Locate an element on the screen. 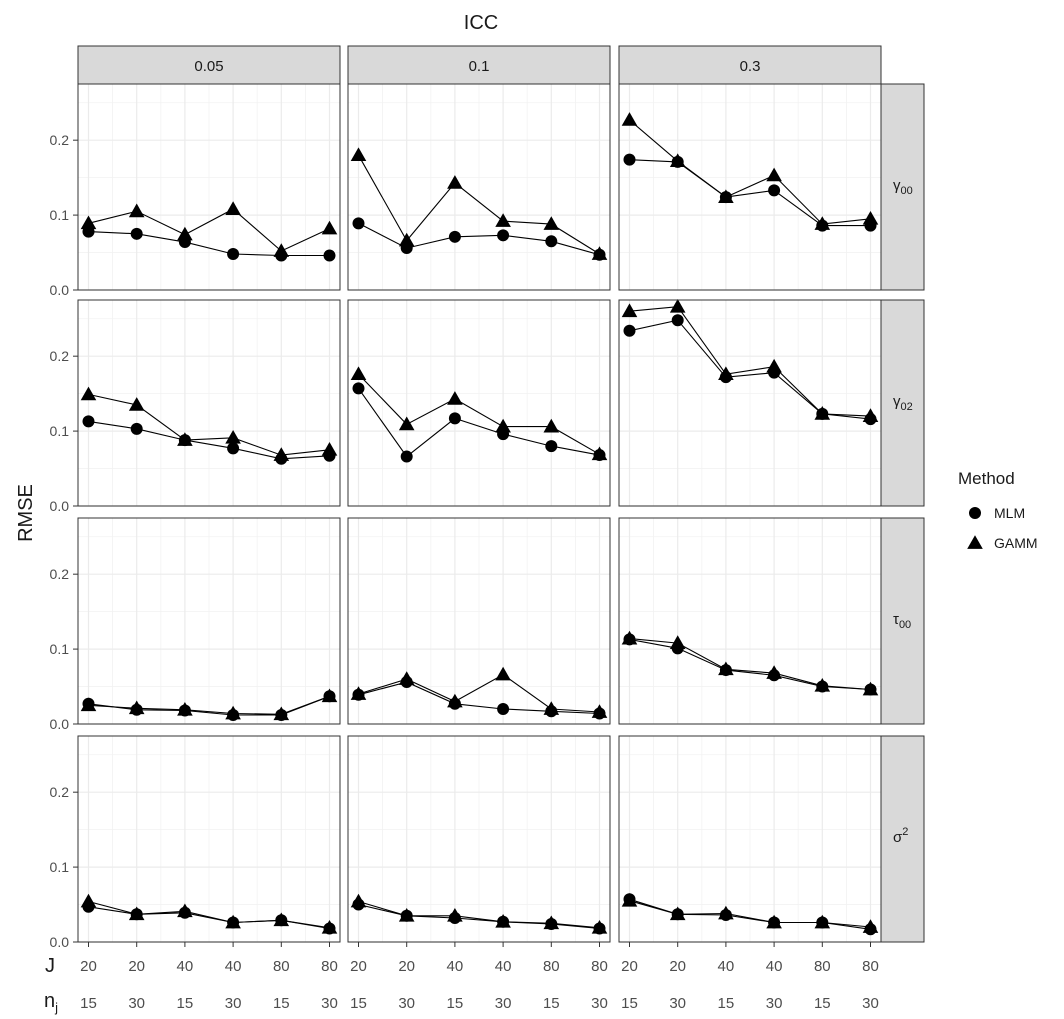 This screenshot has height=1019, width=1064. legend-key-mlm is located at coordinates (975, 513).